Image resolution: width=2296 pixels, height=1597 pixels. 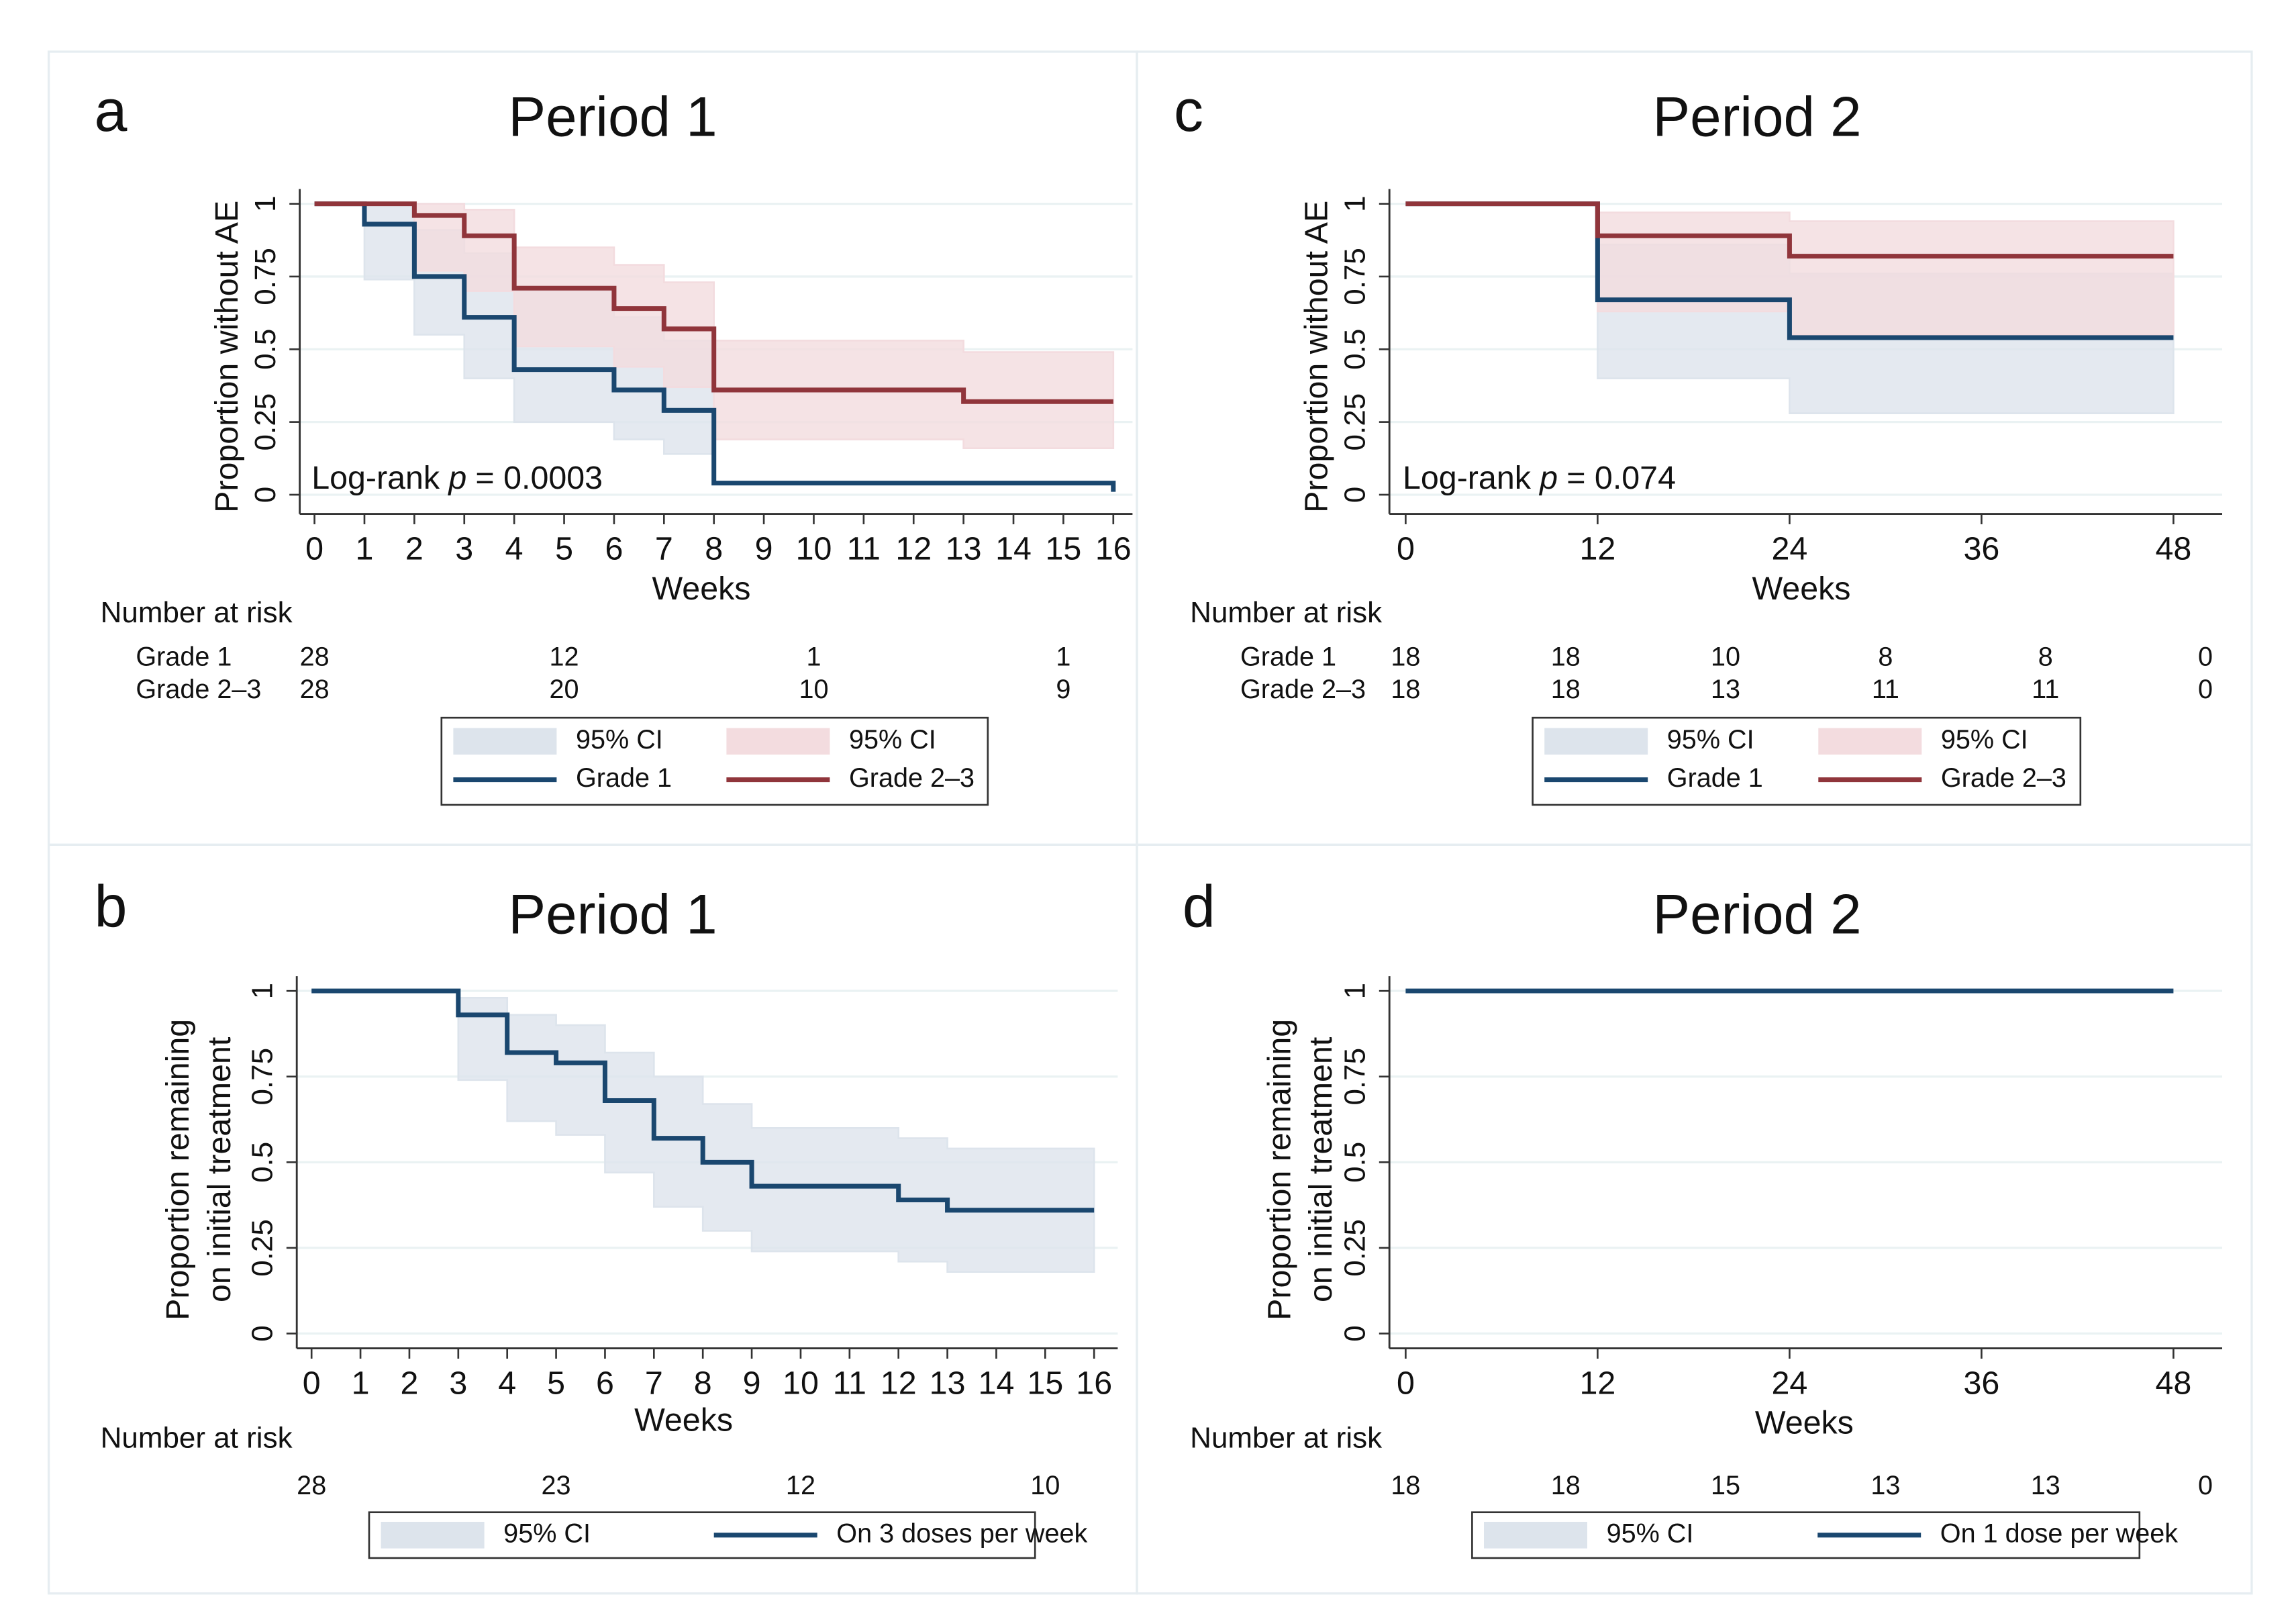 What do you see at coordinates (800, 1485) in the screenshot?
I see `at-risk-value: 12` at bounding box center [800, 1485].